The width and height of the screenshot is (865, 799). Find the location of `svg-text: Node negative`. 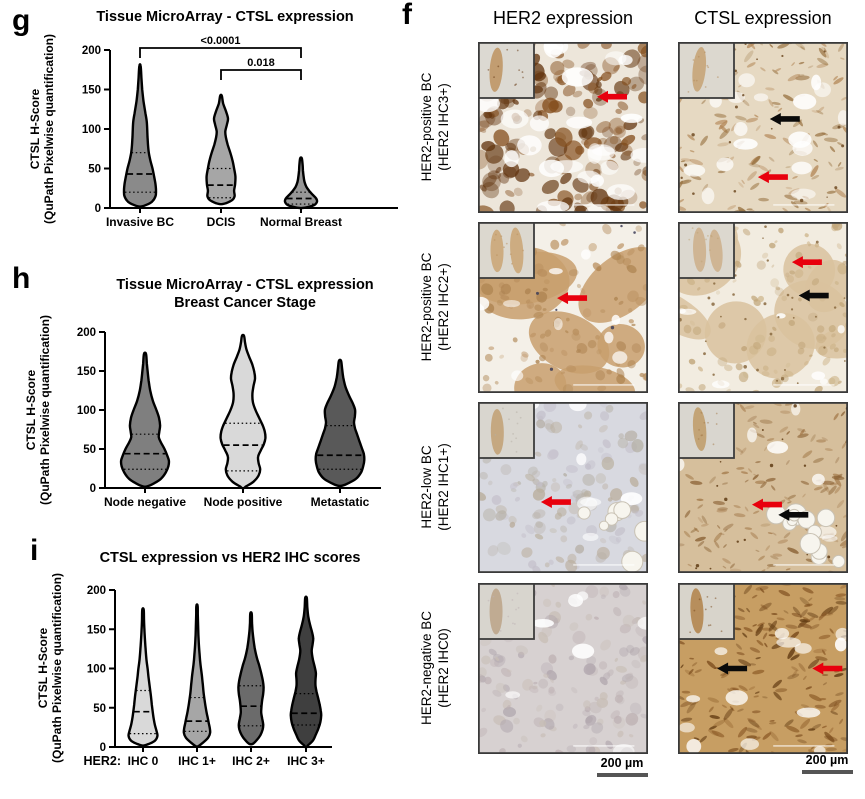

svg-text: Node negative is located at coordinates (145, 502).